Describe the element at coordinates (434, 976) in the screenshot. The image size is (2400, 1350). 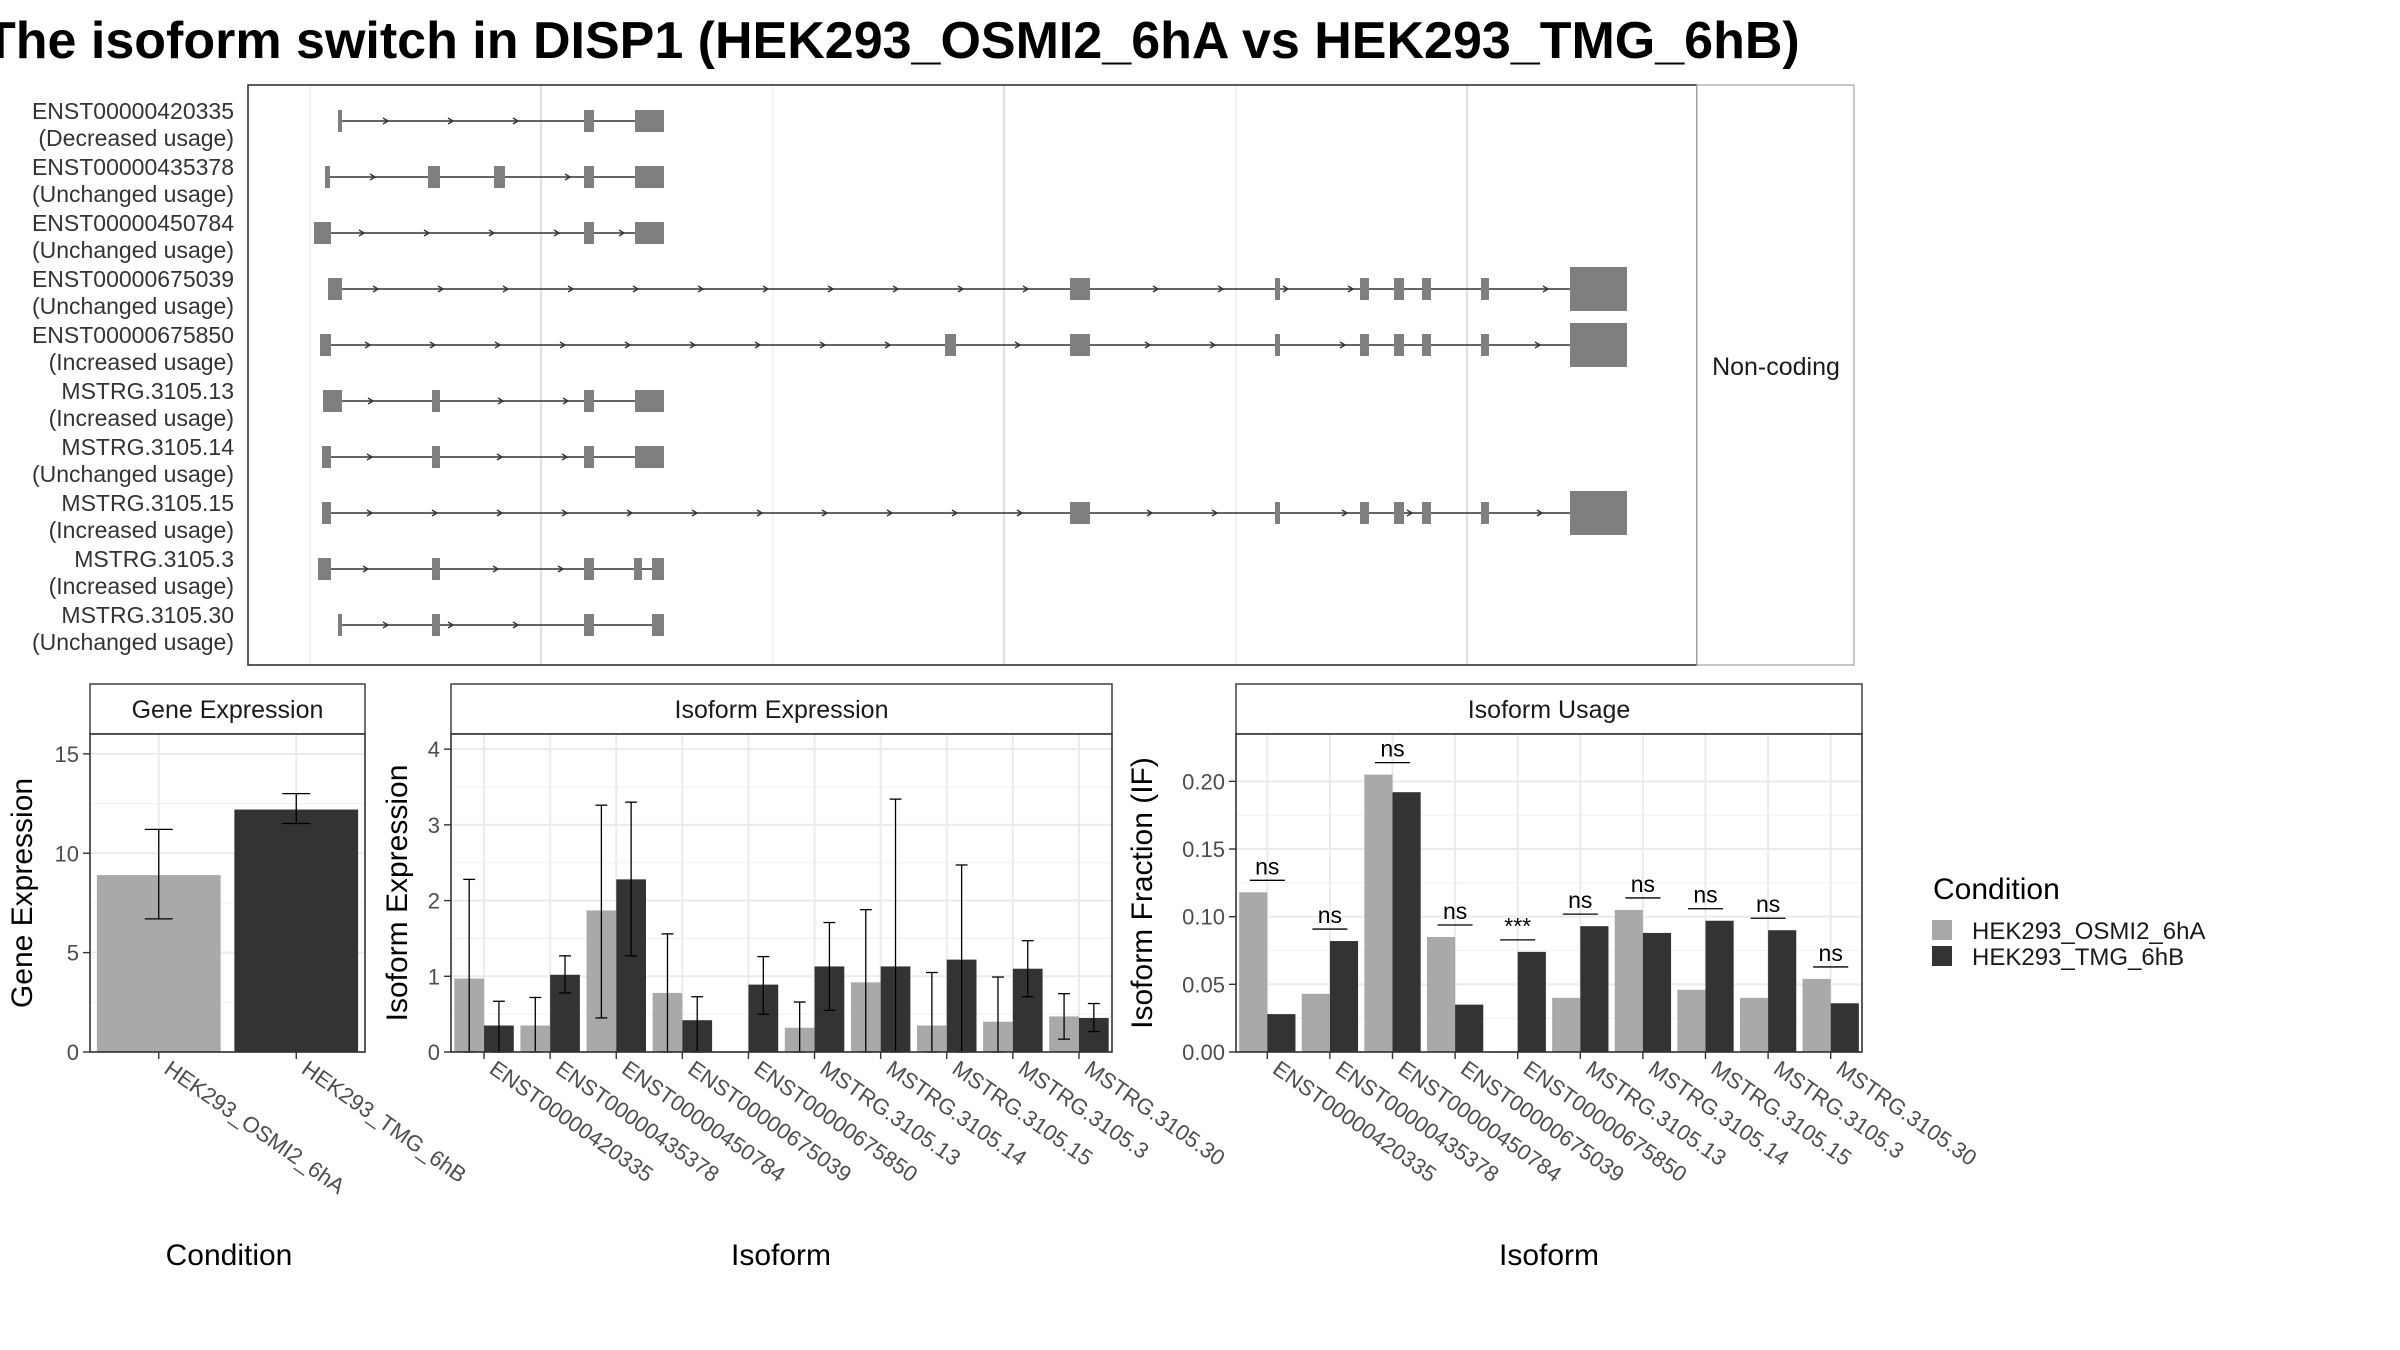
I see `y-tick-label: 1` at that location.